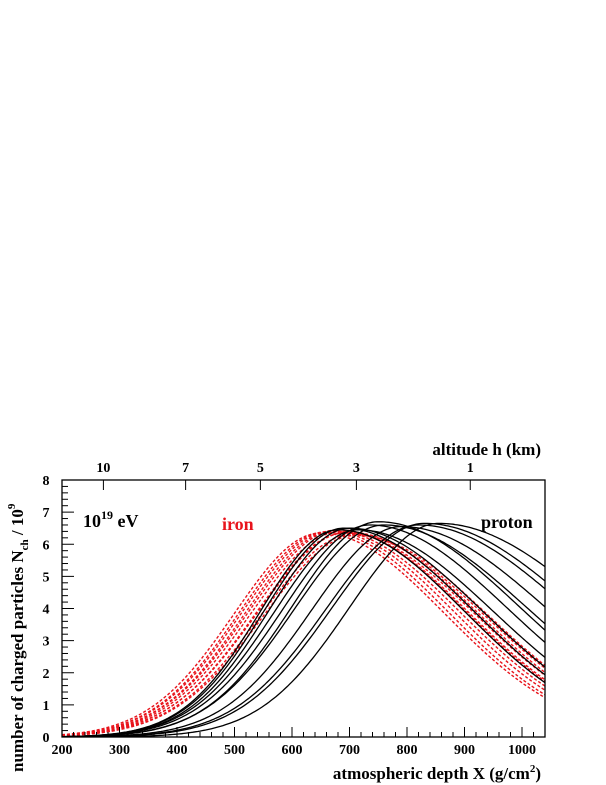 The image size is (606, 785). Describe the element at coordinates (119, 750) in the screenshot. I see `x-tick-label: 300` at that location.